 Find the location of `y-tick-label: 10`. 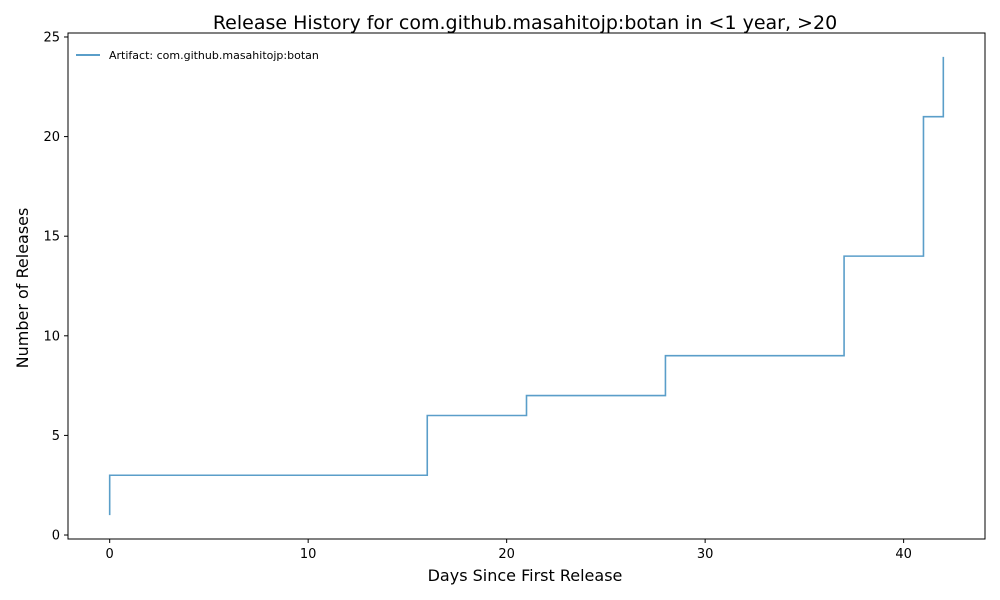

y-tick-label: 10 is located at coordinates (51, 336).